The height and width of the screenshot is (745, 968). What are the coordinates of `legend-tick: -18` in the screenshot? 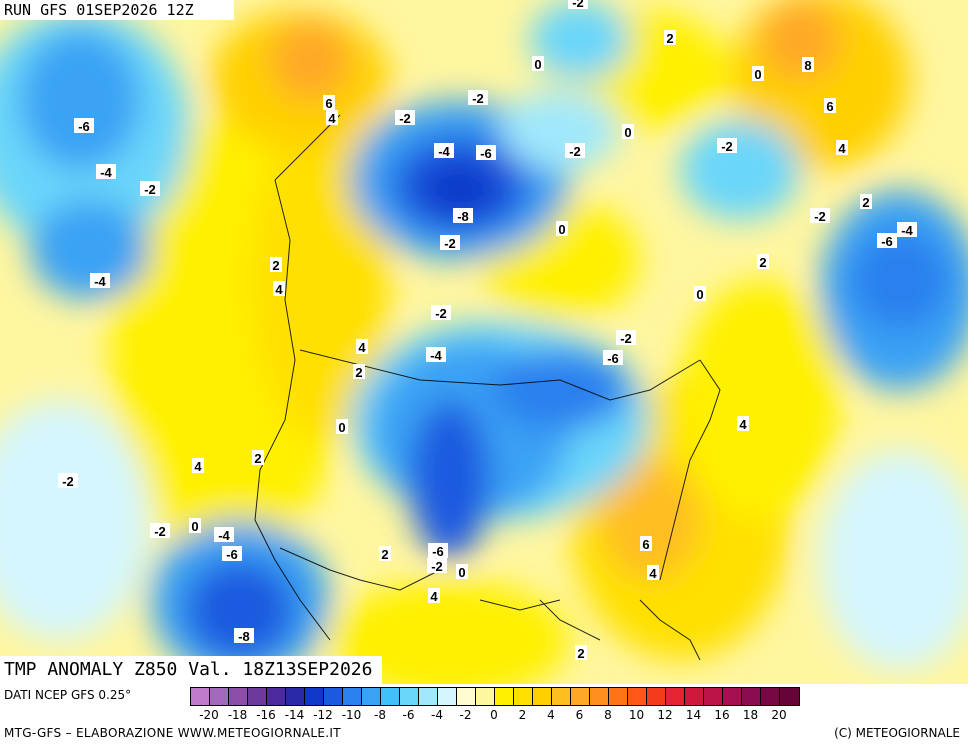 It's located at (237, 715).